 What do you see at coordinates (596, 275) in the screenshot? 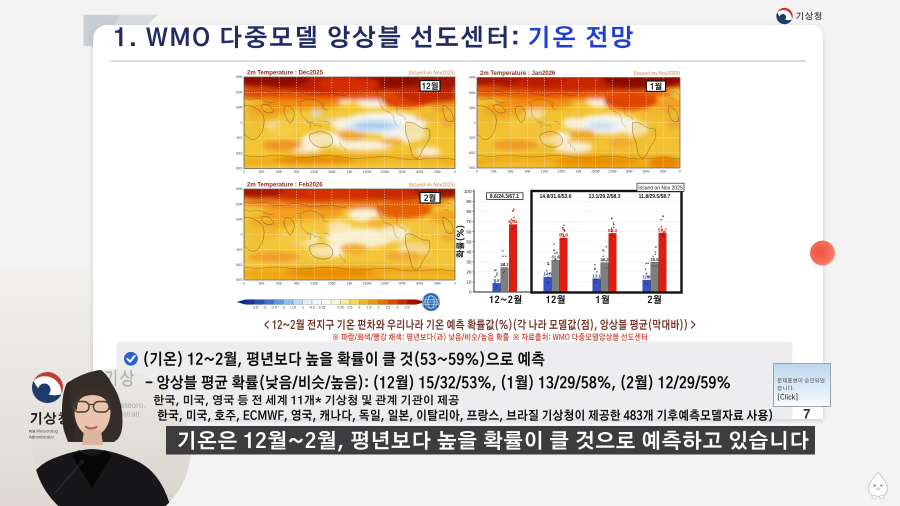
I see `svg-text: 13.1` at bounding box center [596, 275].